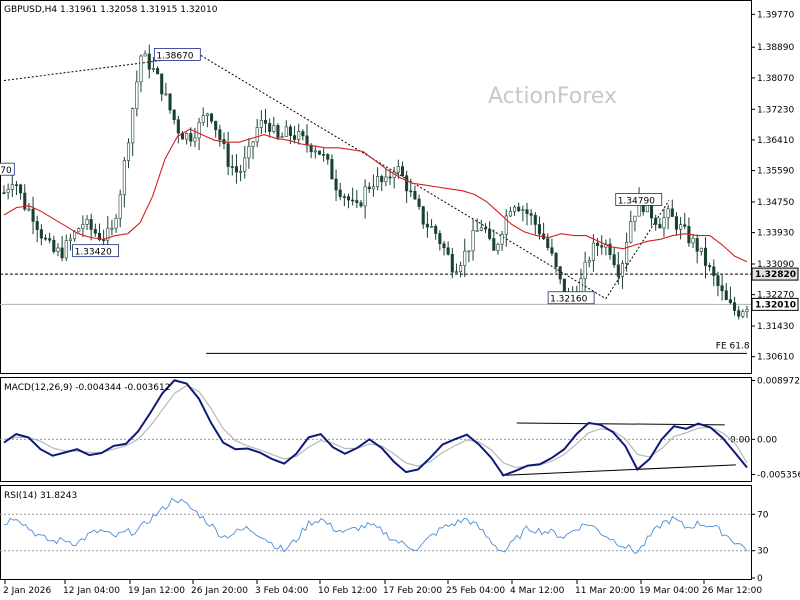  What do you see at coordinates (775, 172) in the screenshot?
I see `price-ytick-label: 1.35590` at bounding box center [775, 172].